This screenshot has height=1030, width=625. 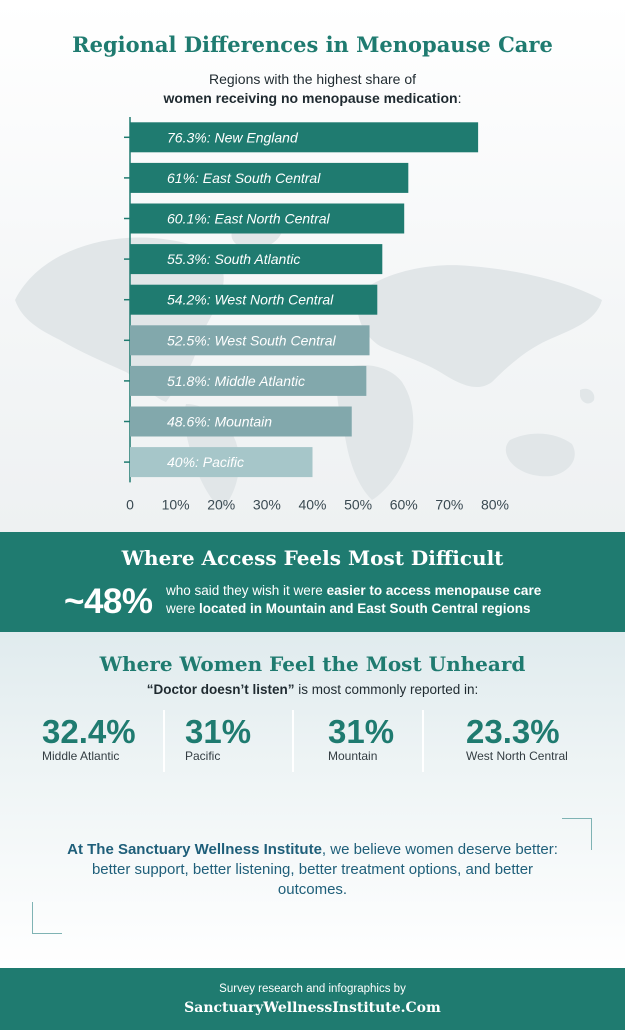 I want to click on closing-bold: At The Sanctuary Wellness Institute, so click(x=194, y=849).